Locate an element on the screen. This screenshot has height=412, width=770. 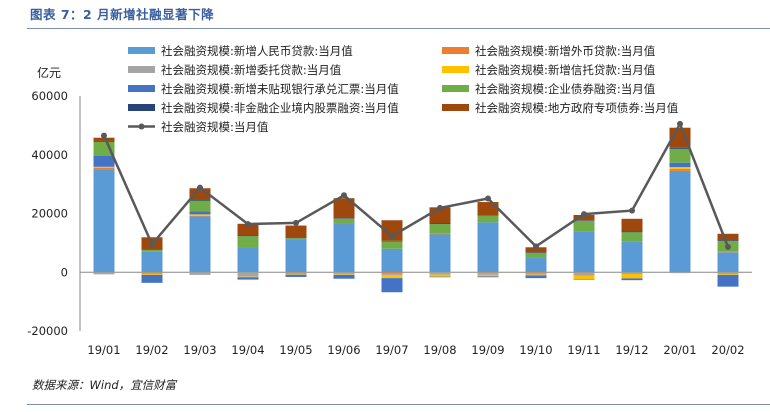
x-tick-label: 19/08 is located at coordinates (439, 350).